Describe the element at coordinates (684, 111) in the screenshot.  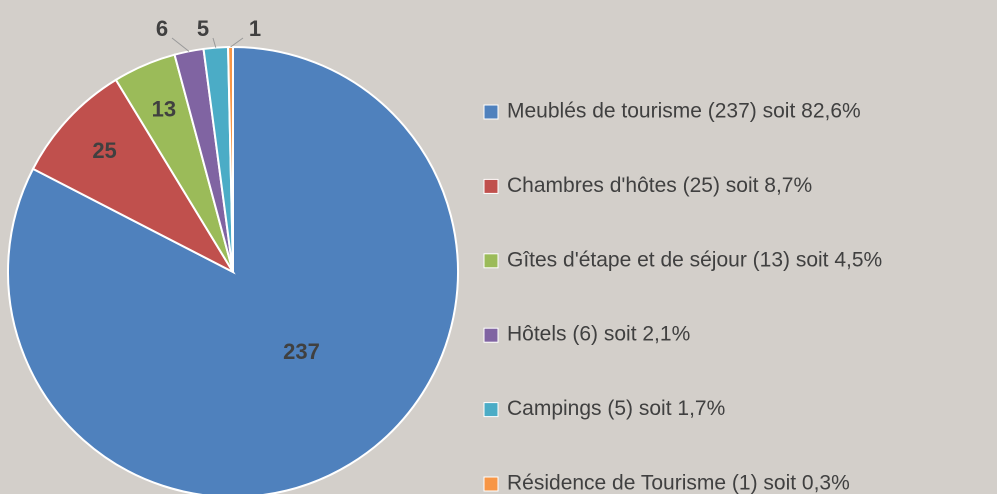
I see `legend-label: Meublés de tourisme (237) soit 82,6%` at that location.